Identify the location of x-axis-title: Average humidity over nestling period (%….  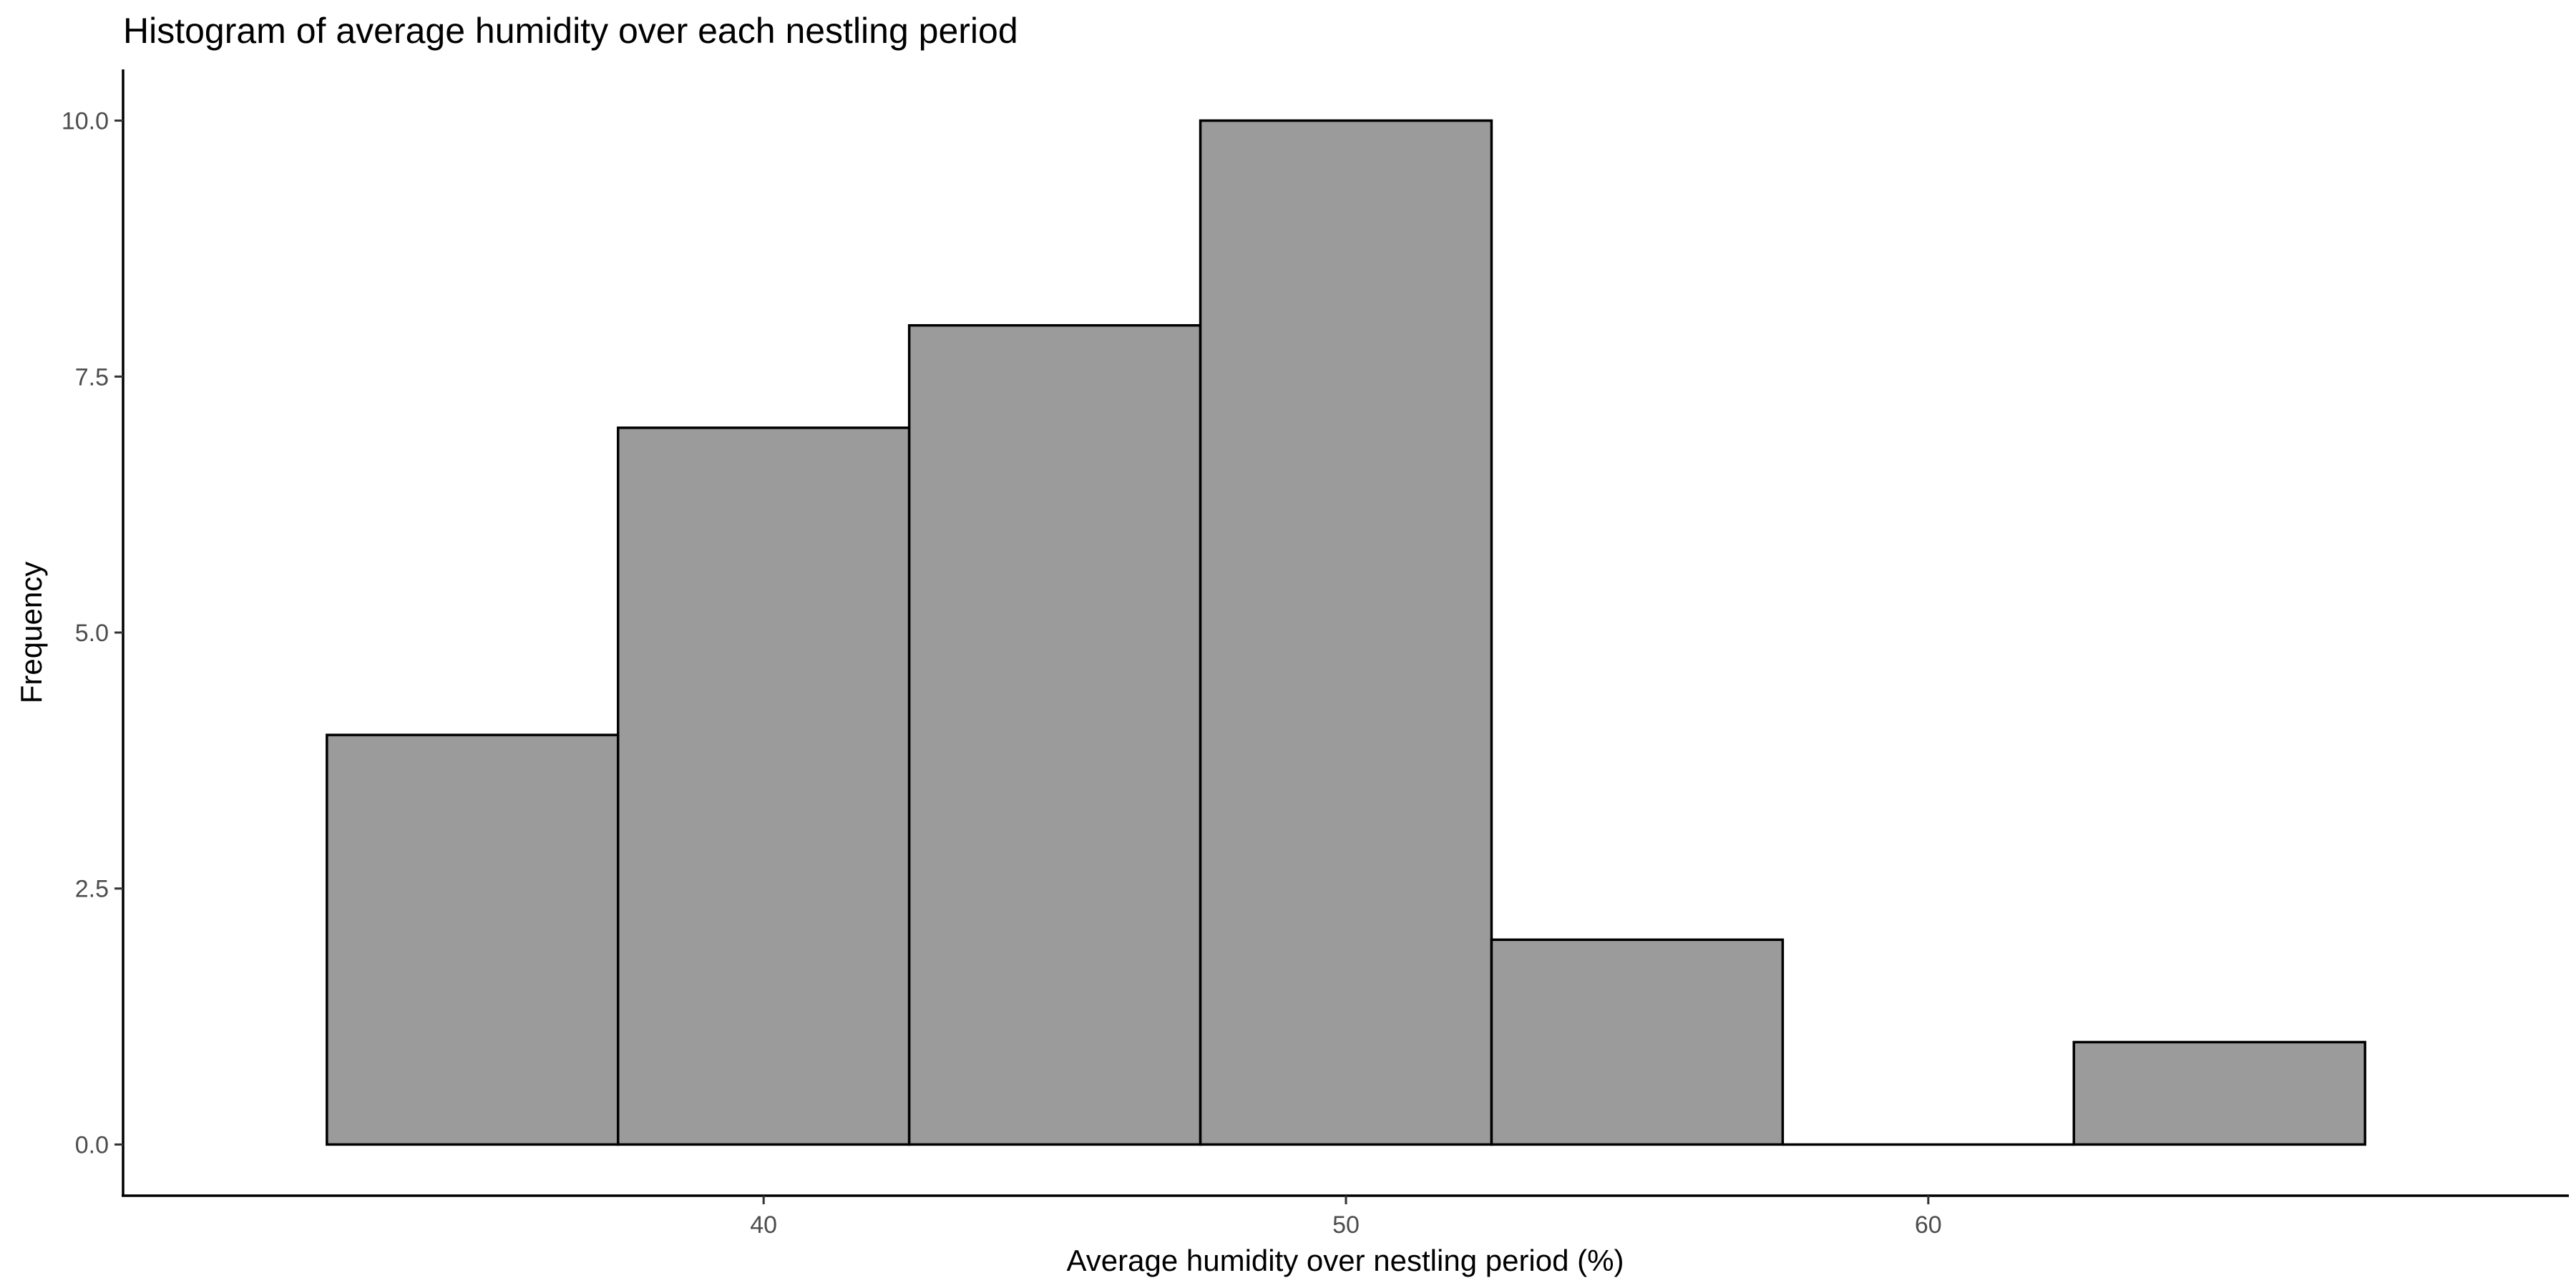
(1345, 1260).